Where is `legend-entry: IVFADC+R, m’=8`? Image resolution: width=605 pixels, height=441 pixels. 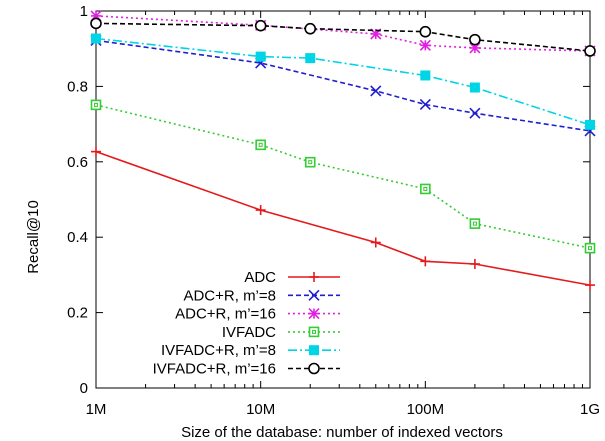 legend-entry: IVFADC+R, m’=8 is located at coordinates (250, 350).